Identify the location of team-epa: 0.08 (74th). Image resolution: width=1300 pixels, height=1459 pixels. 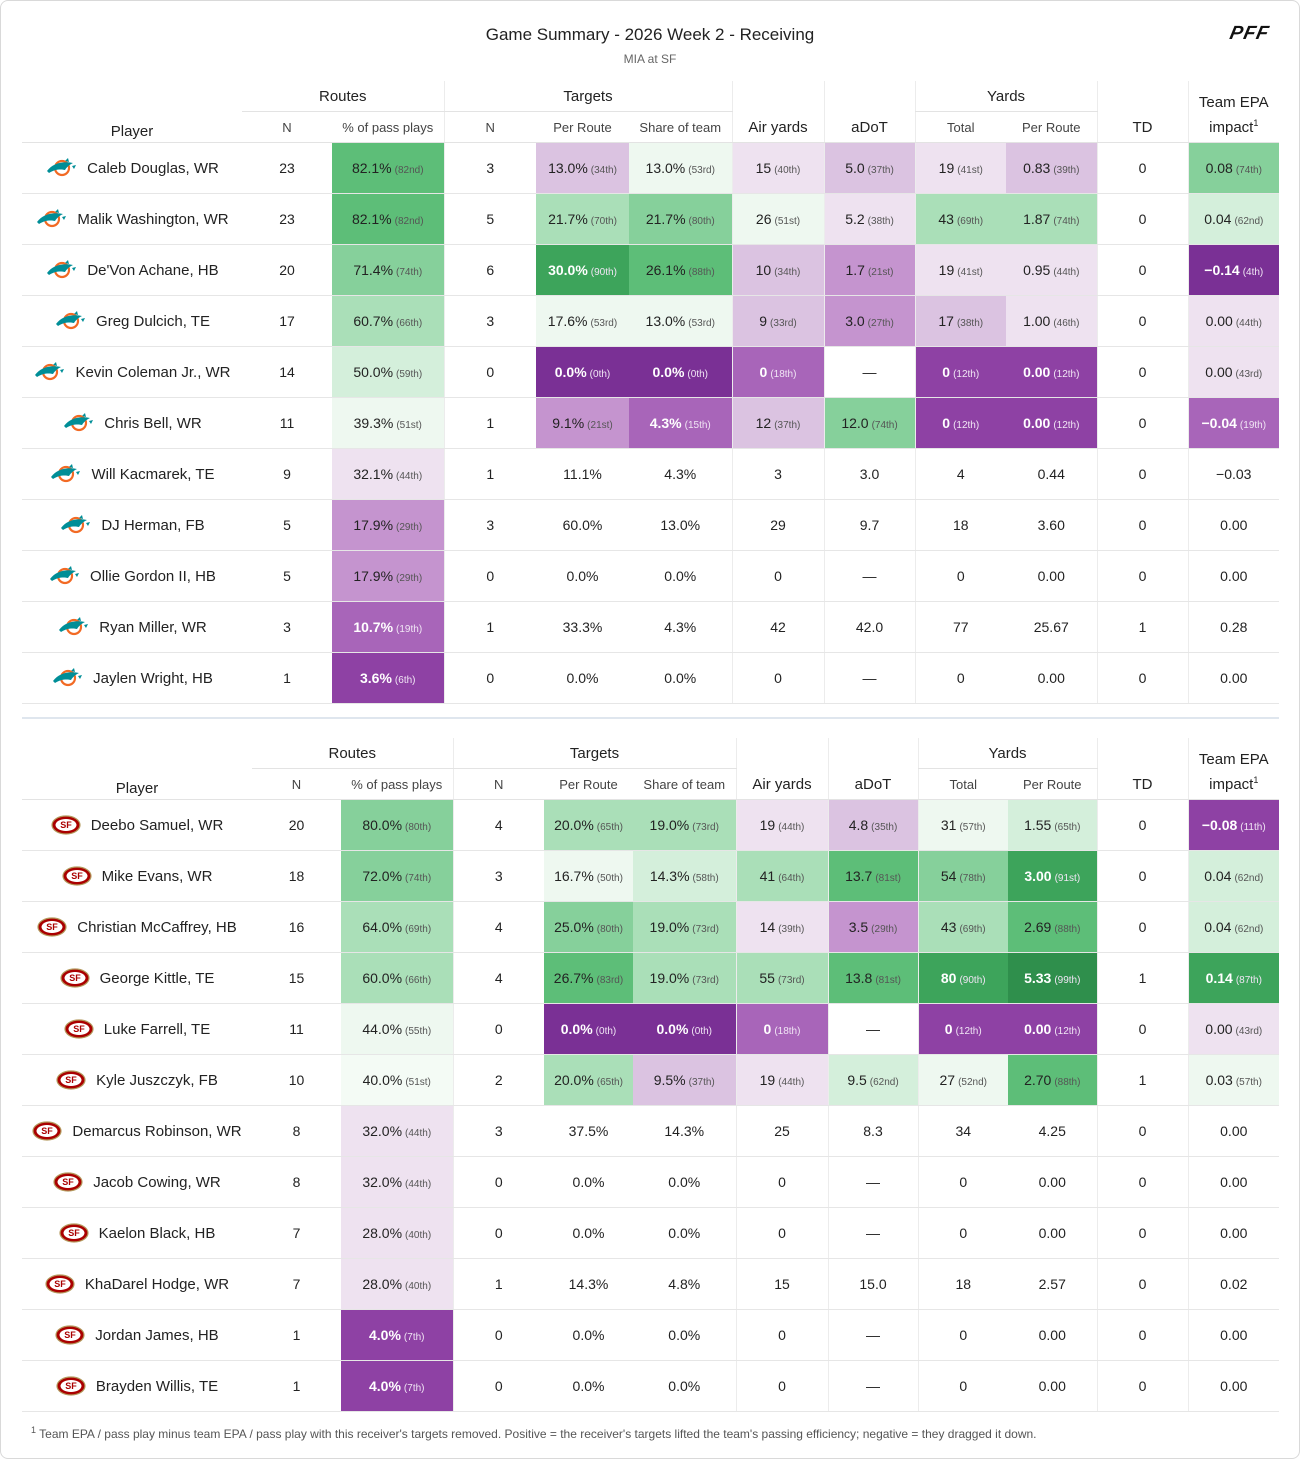
(1233, 168).